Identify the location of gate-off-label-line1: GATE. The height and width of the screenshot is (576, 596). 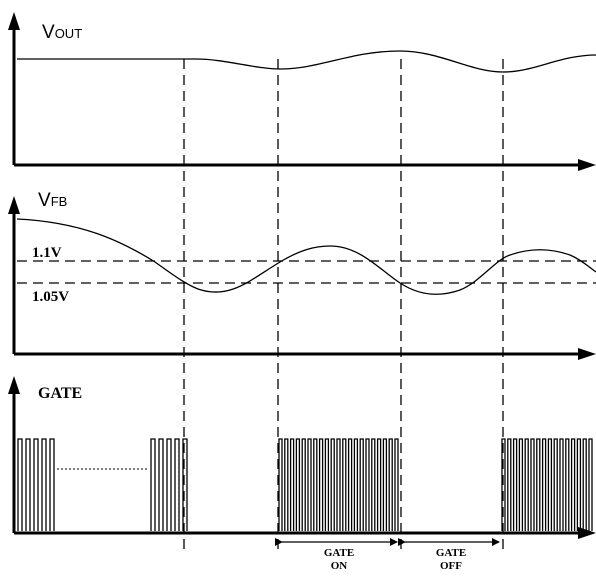
(451, 553).